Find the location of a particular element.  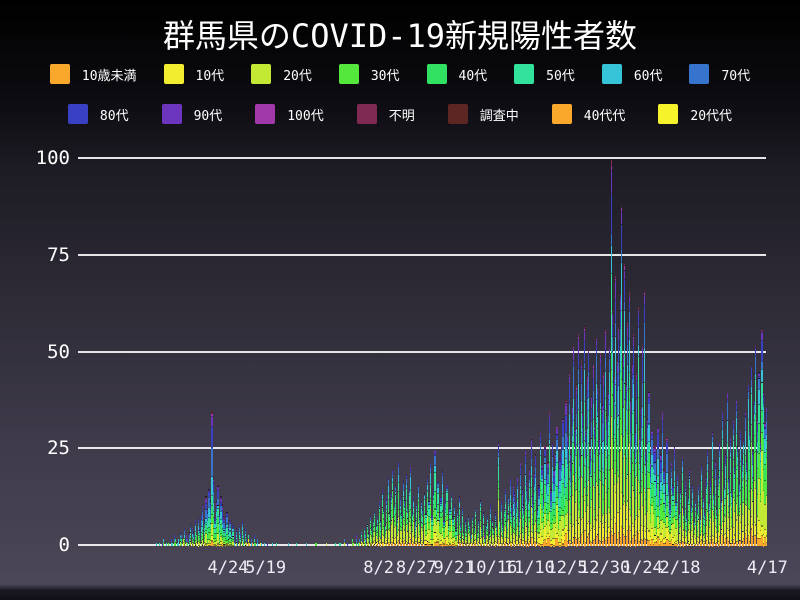

legend-label: 20代 is located at coordinates (297, 76).